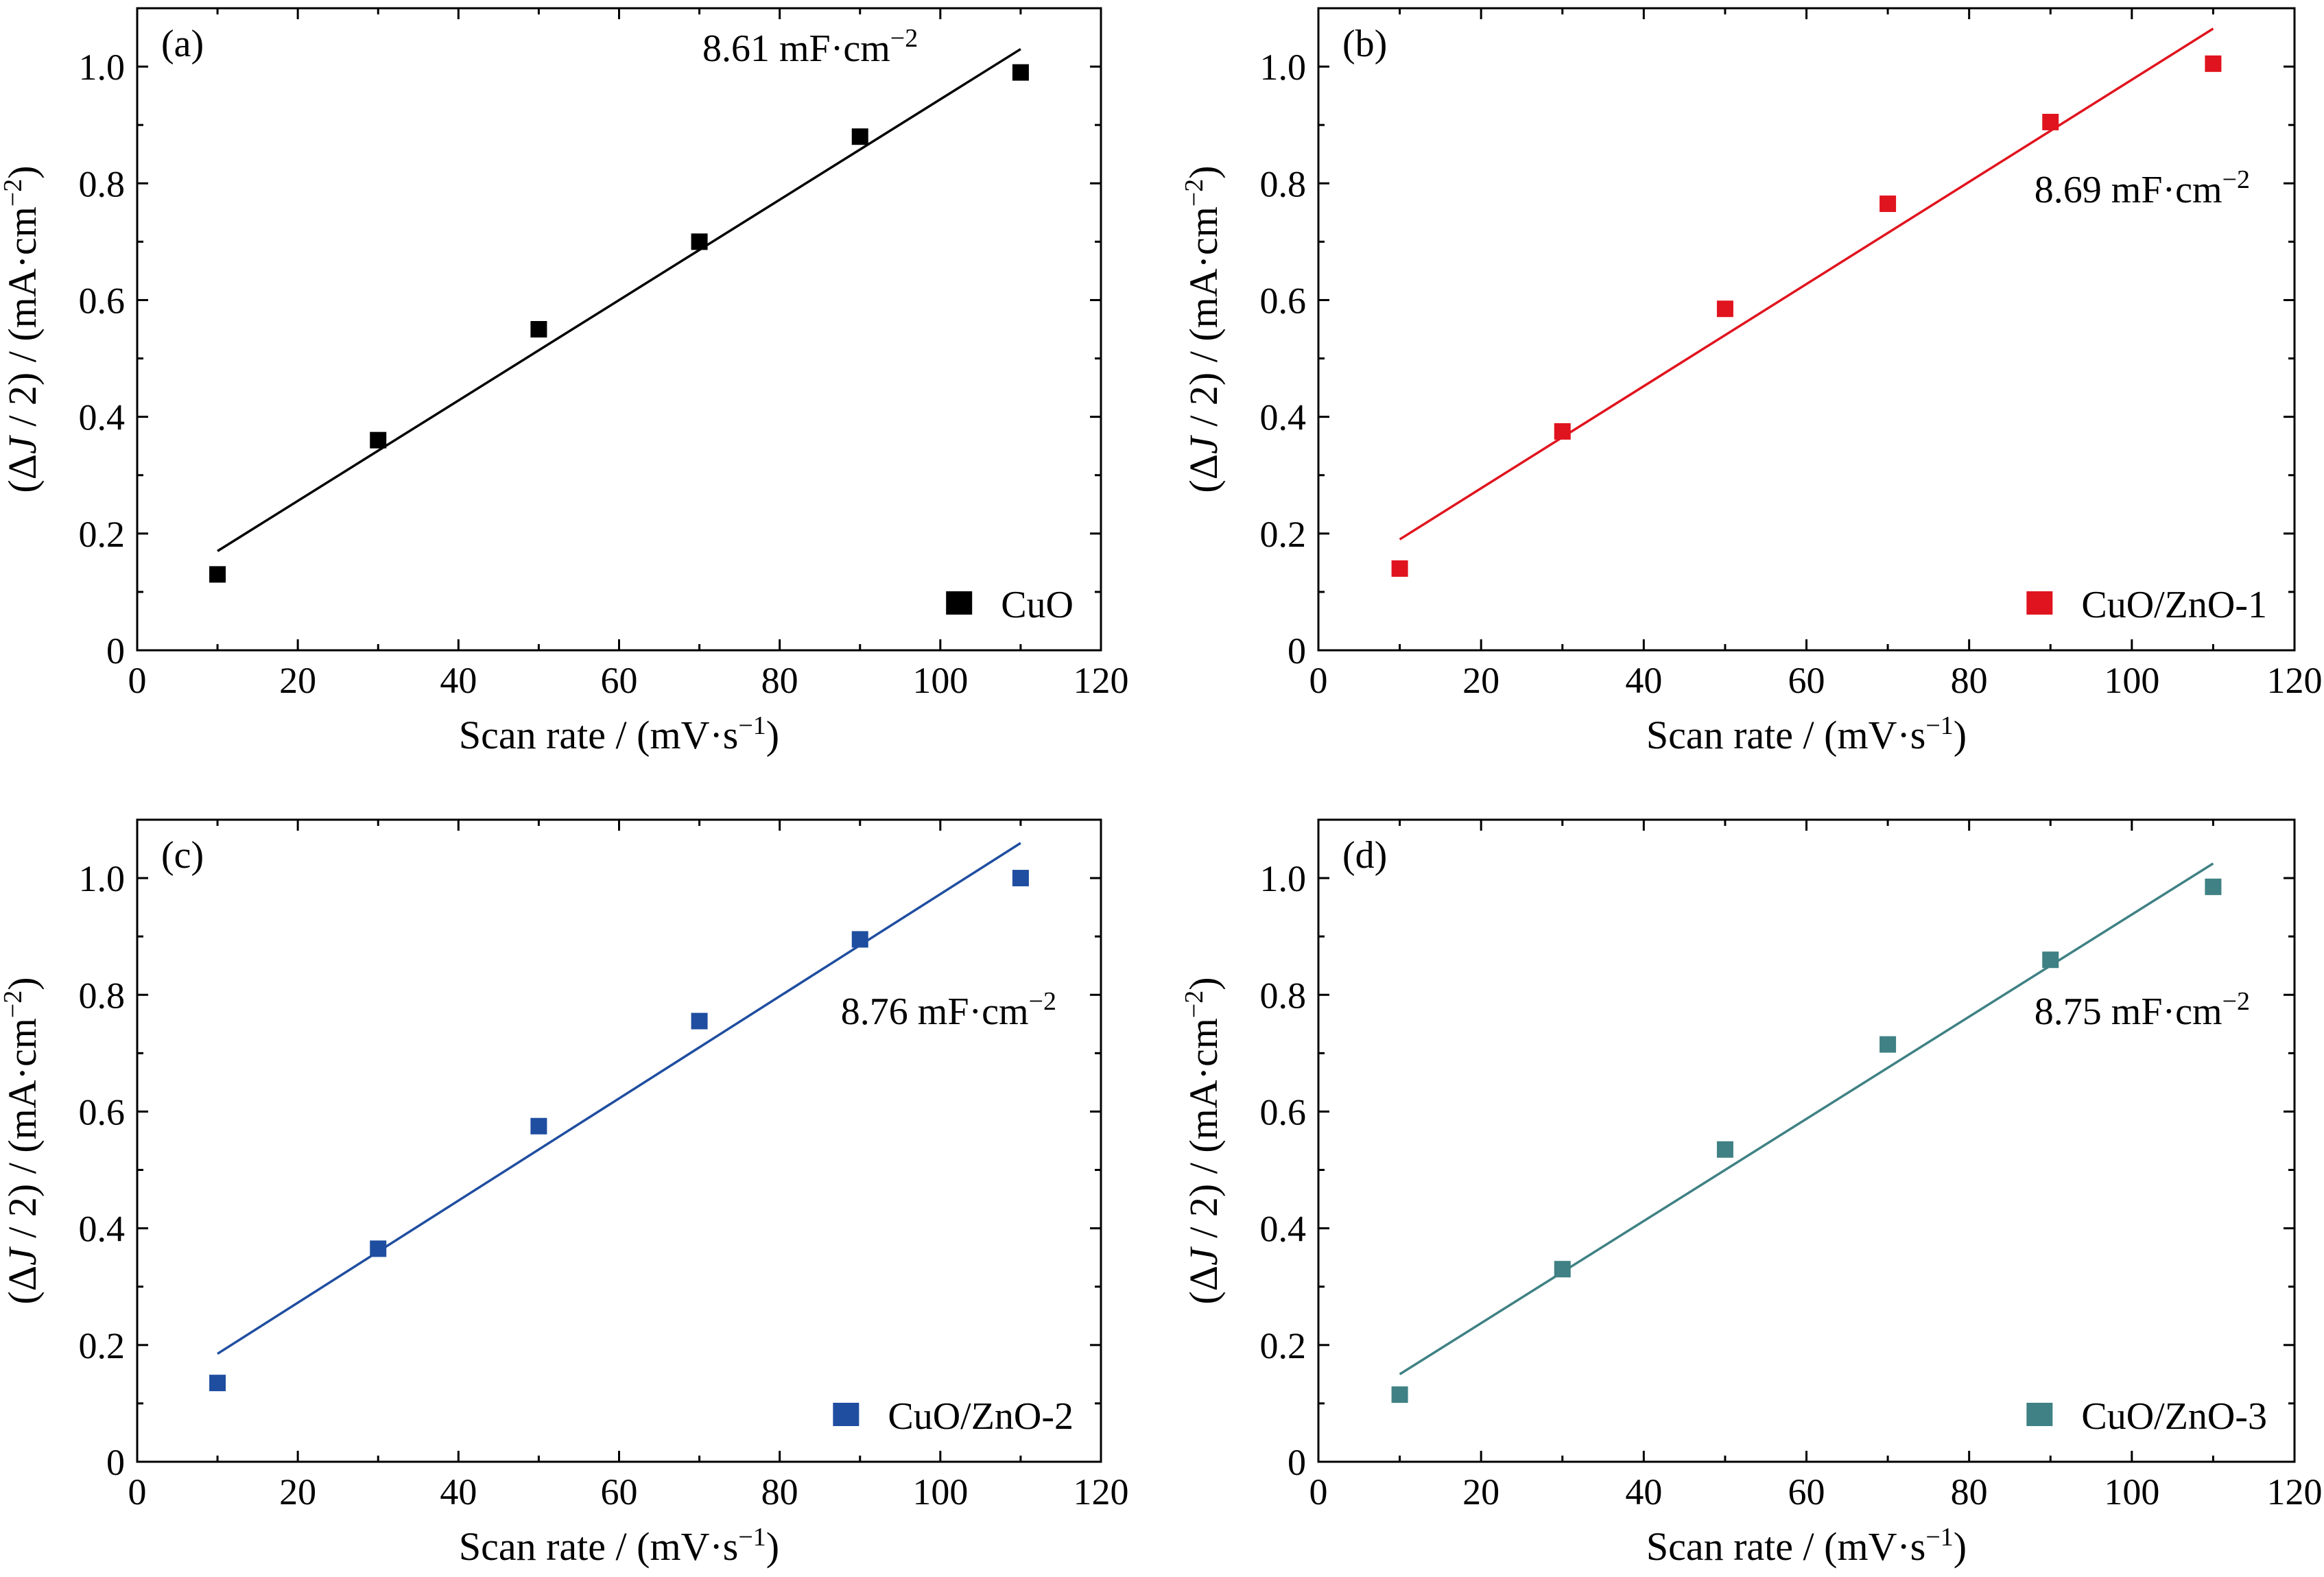 The width and height of the screenshot is (2324, 1577). What do you see at coordinates (810, 47) in the screenshot?
I see `slope-annotation: 8.61 mF·cm−2` at bounding box center [810, 47].